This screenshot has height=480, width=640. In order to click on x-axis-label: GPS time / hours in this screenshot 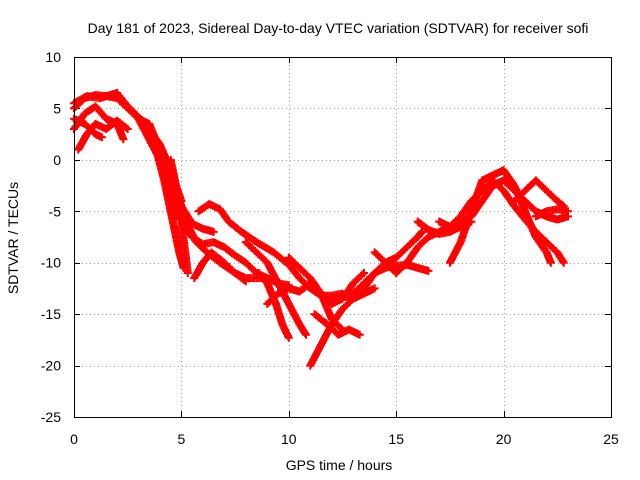, I will do `click(339, 465)`.